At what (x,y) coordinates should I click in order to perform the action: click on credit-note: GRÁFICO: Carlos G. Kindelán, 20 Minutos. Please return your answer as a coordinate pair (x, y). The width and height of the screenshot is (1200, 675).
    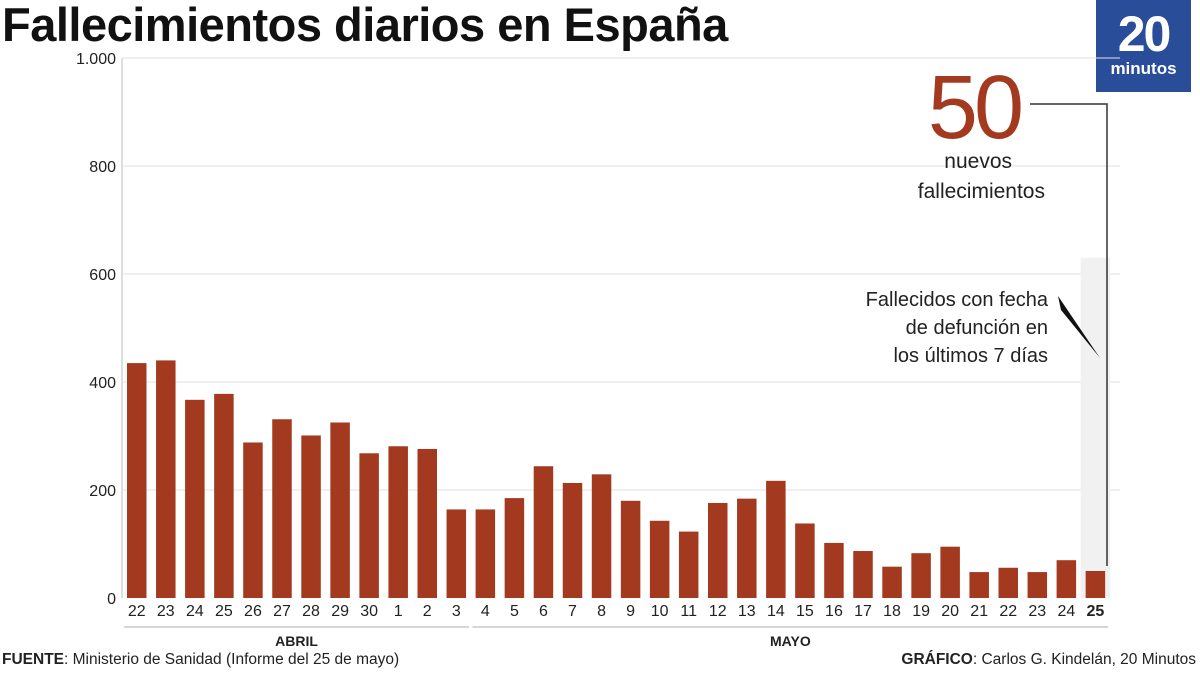
    Looking at the image, I should click on (1048, 660).